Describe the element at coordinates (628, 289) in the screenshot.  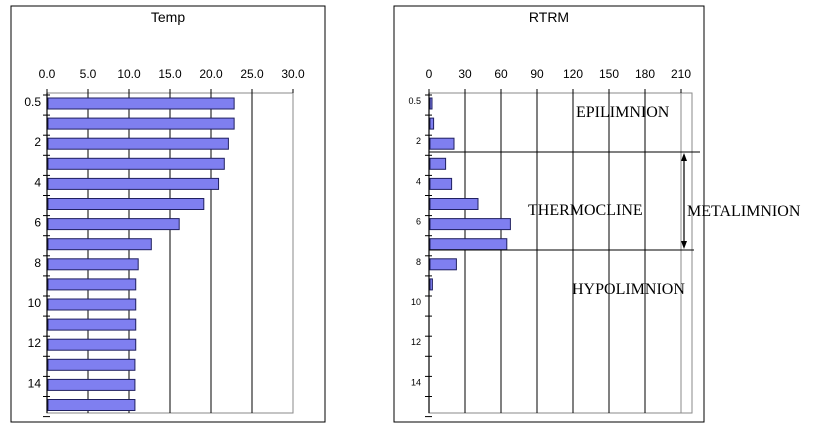
I see `zone-label-hypolimnion: HYPOLIMNION` at that location.